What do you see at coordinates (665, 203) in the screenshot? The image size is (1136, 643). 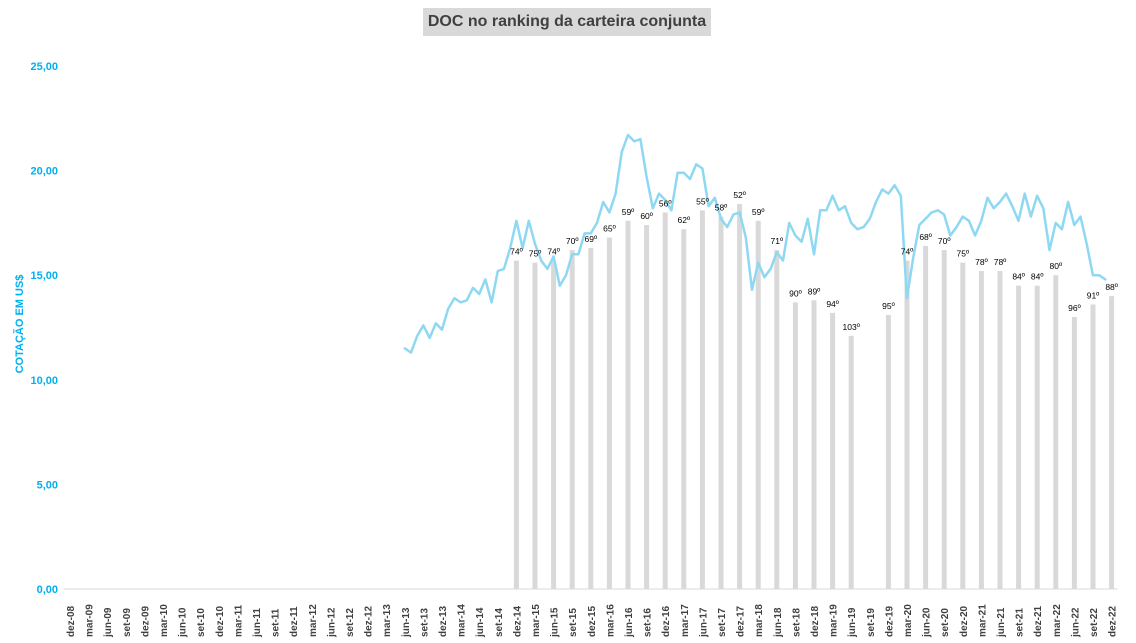 I see `bar-rank-label: 56º` at bounding box center [665, 203].